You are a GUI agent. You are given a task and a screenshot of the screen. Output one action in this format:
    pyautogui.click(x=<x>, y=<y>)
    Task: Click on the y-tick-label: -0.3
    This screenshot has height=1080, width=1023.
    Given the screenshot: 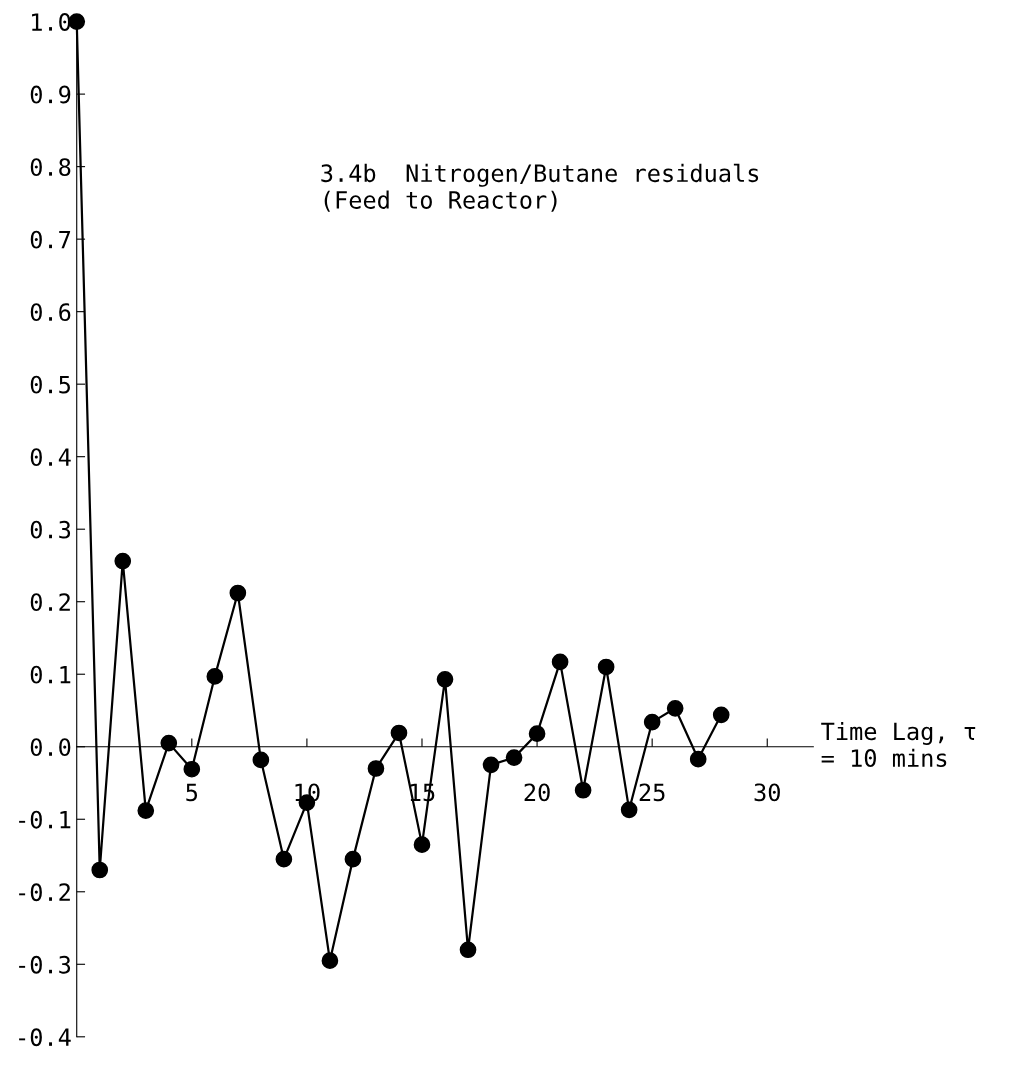 What is the action you would take?
    pyautogui.click(x=45, y=964)
    